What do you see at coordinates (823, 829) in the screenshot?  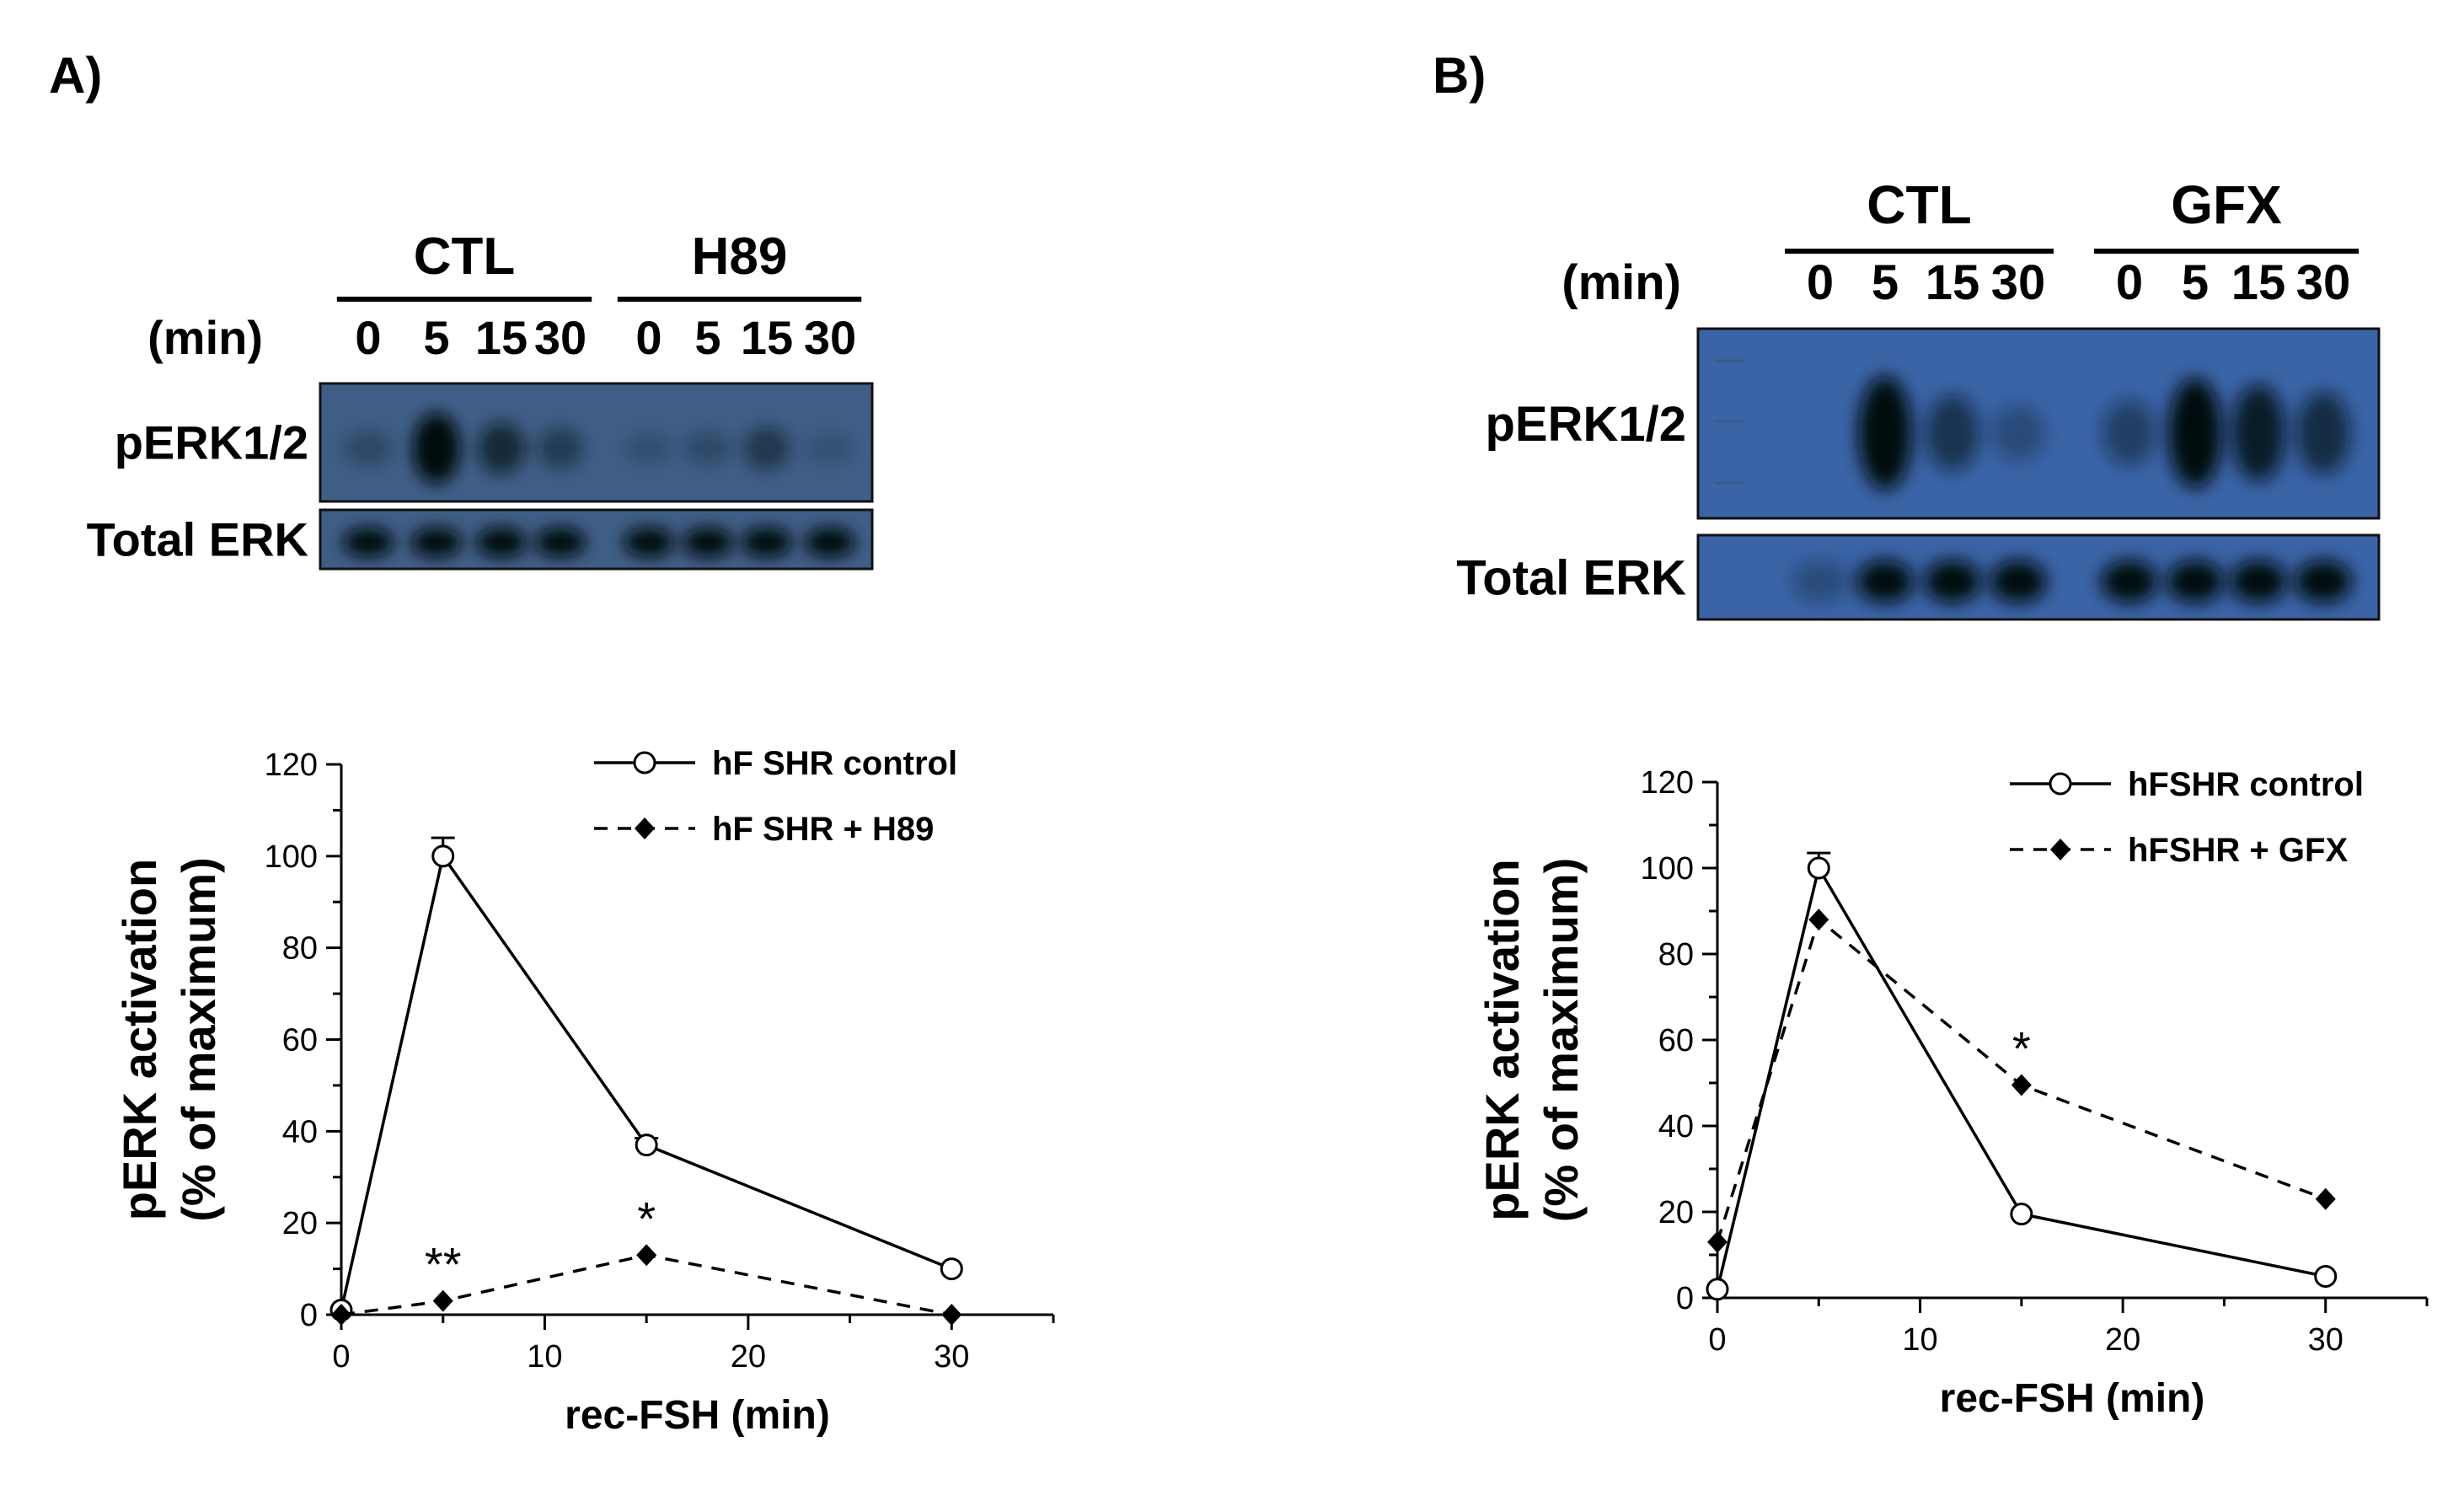 I see `legend-entry: hF SHR + H89` at bounding box center [823, 829].